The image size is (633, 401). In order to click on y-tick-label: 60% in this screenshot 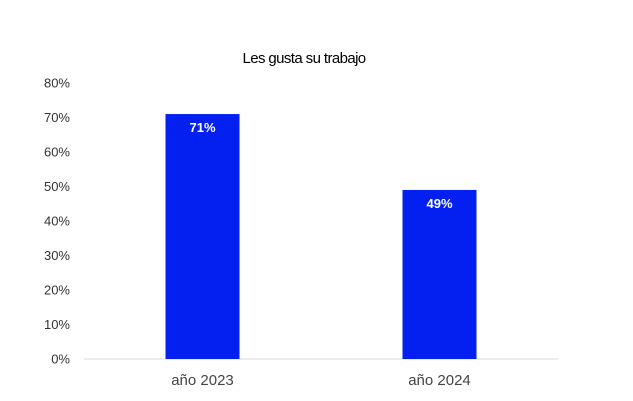, I will do `click(57, 152)`.